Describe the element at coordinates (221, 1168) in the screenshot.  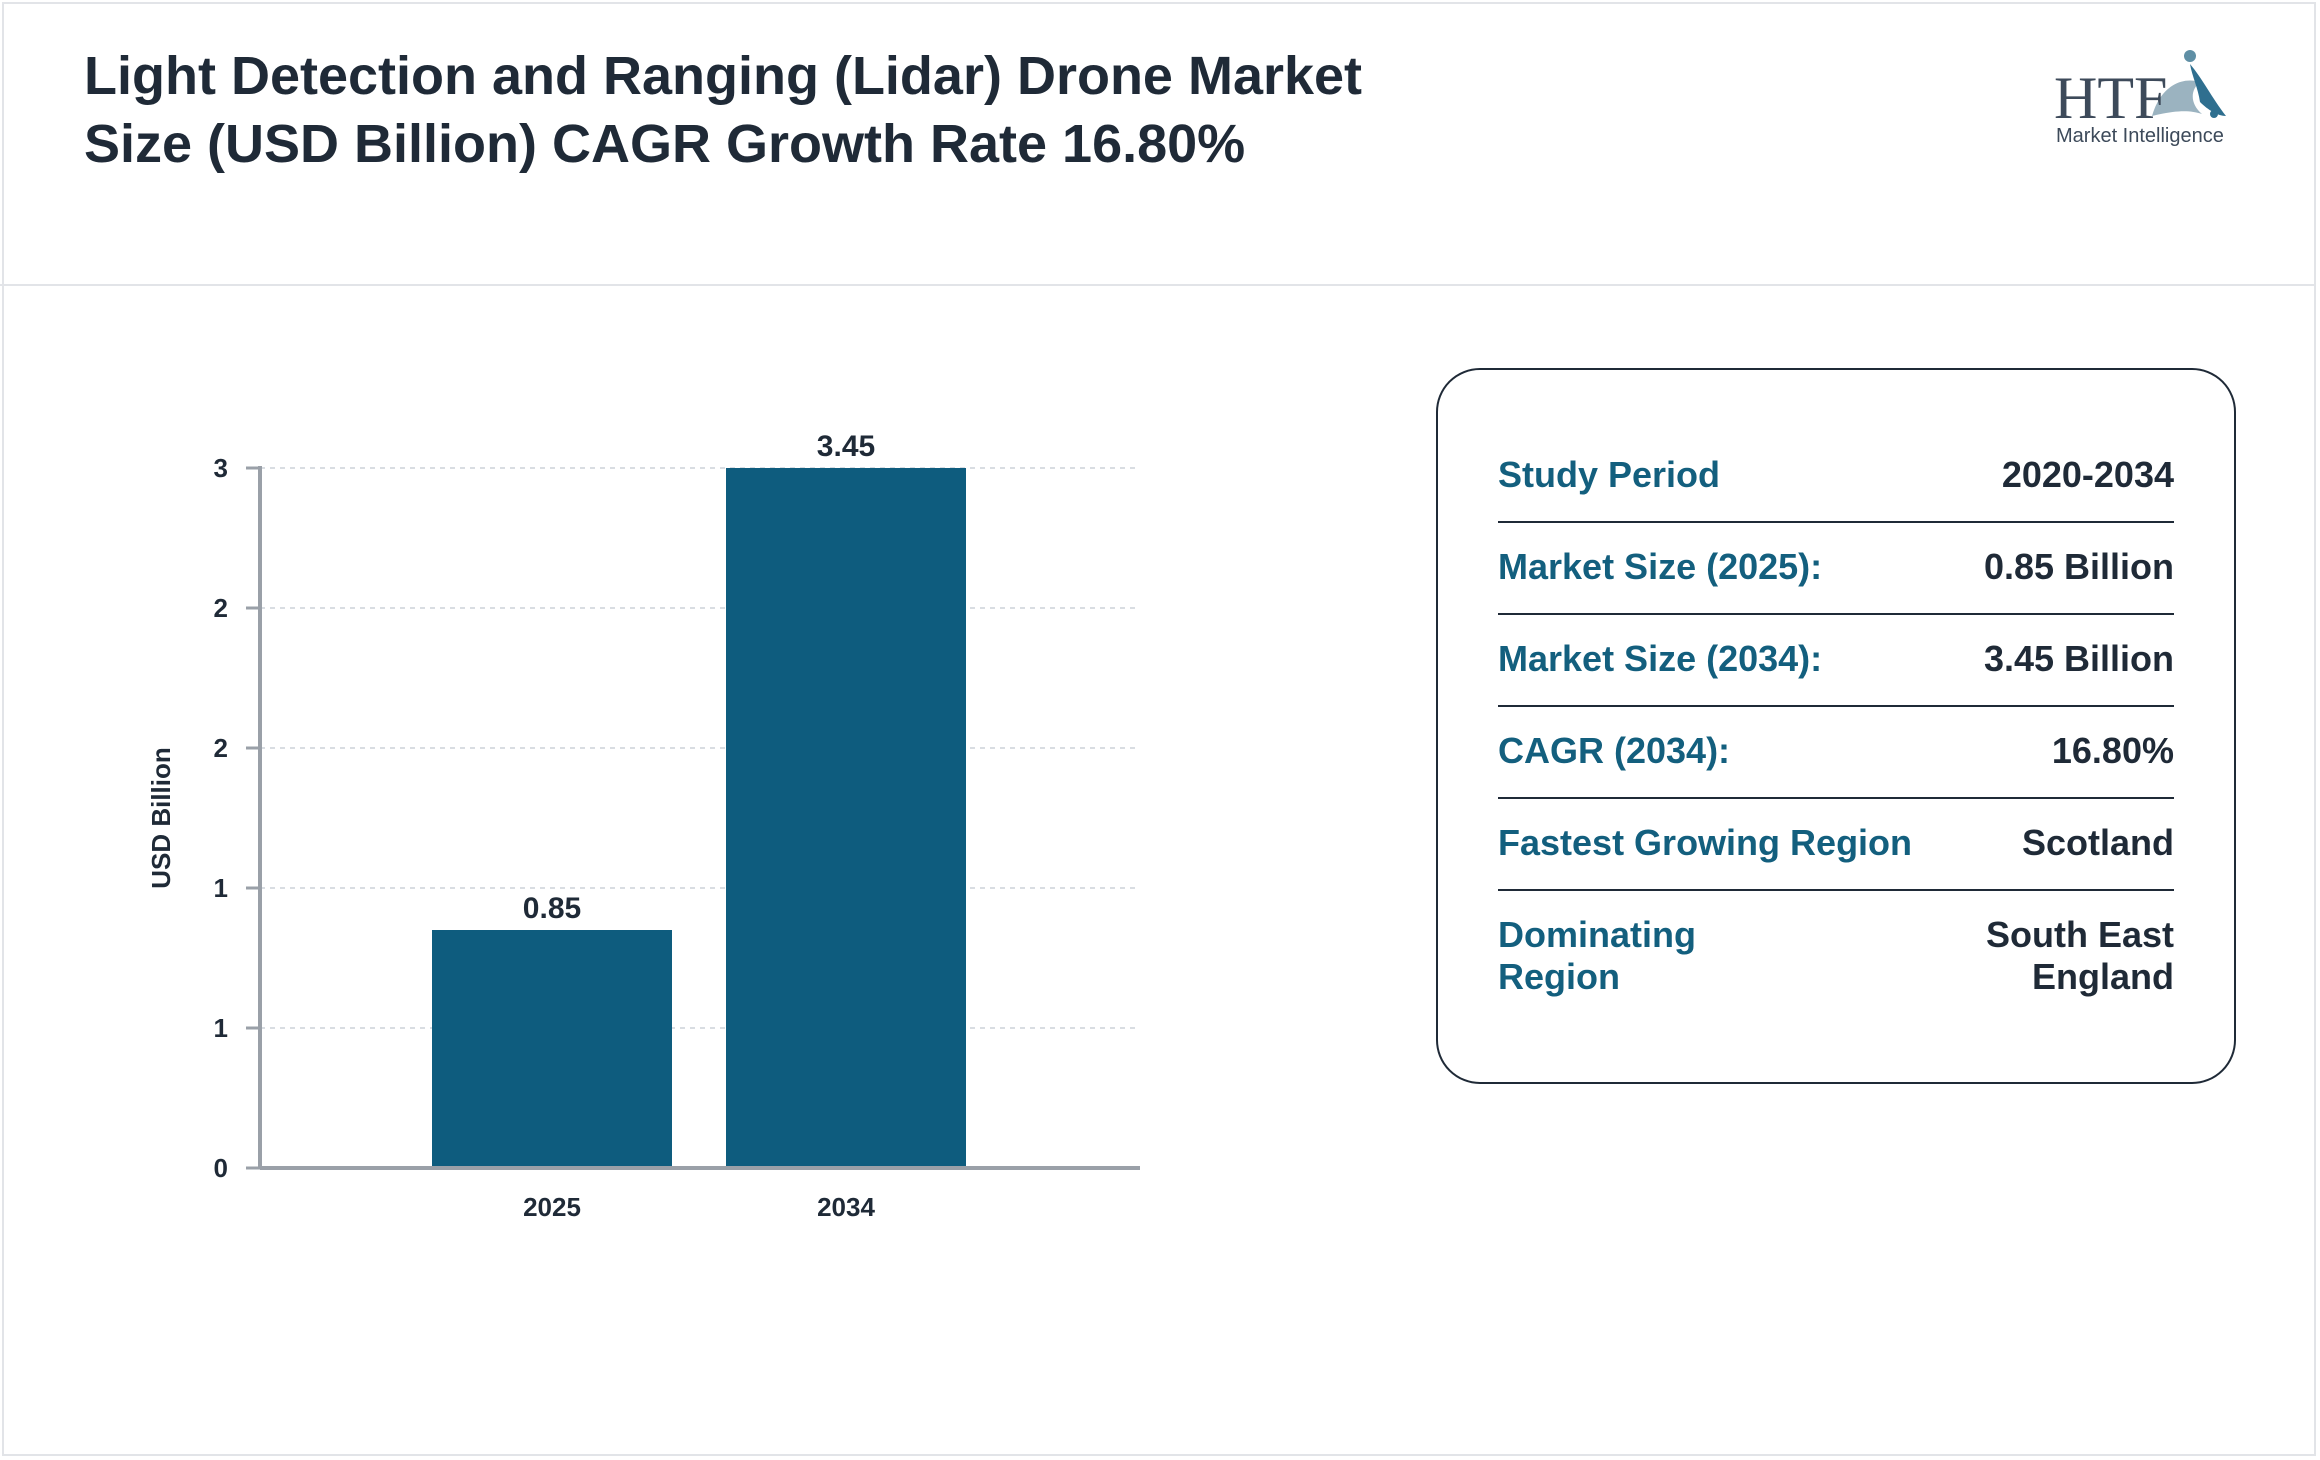
I see `y-tick-label: 0` at that location.